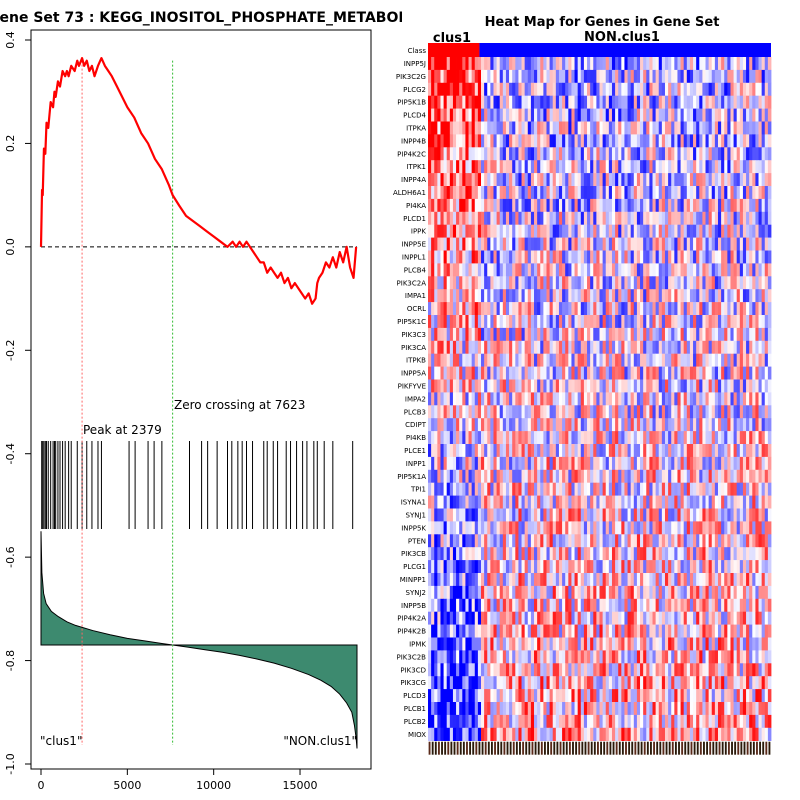 This screenshot has height=800, width=800. I want to click on y-tick-label: -1.0, so click(10, 763).